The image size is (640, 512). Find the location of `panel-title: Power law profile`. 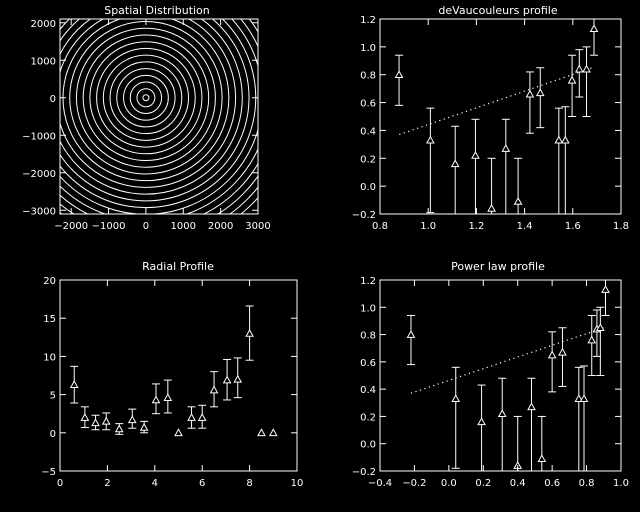

panel-title: Power law profile is located at coordinates (498, 266).